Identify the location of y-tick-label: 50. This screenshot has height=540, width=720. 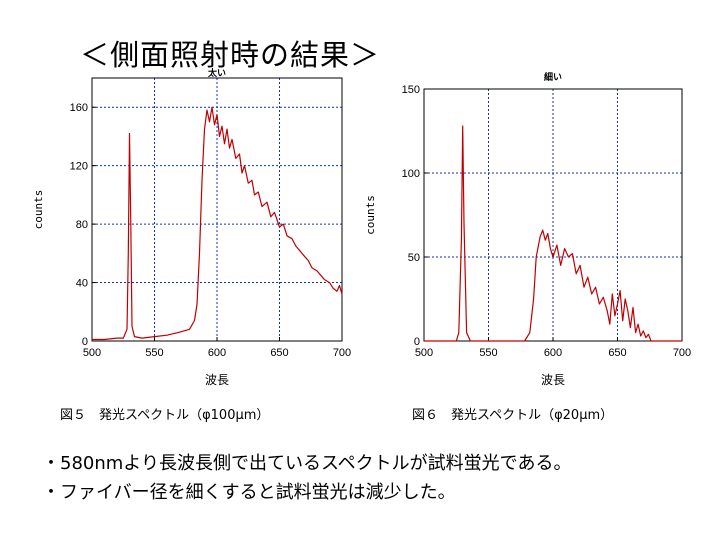
(414, 258).